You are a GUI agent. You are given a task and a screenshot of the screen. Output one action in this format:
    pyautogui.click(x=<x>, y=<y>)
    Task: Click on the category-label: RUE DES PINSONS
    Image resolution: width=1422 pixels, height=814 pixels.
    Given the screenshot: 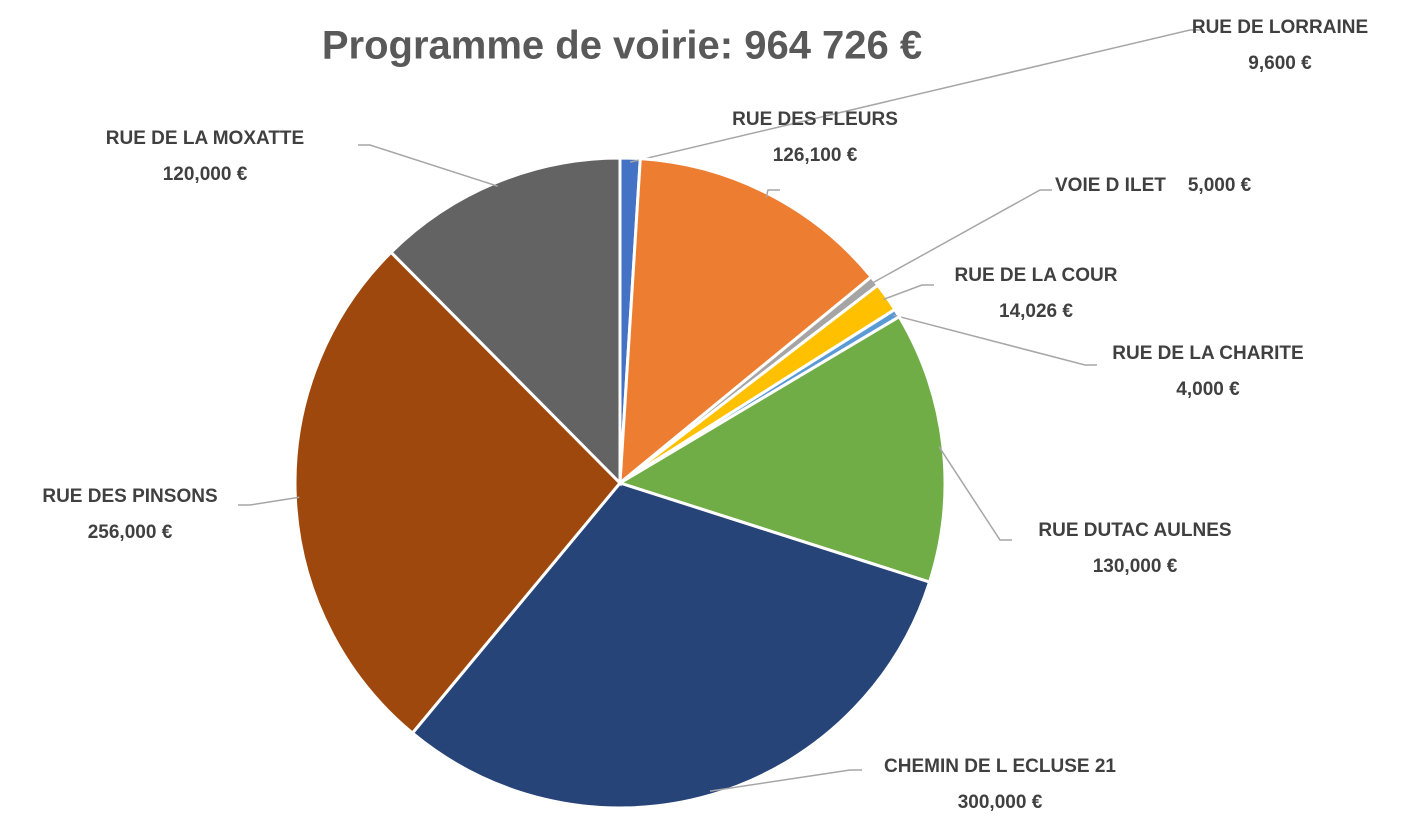 What is the action you would take?
    pyautogui.click(x=129, y=496)
    